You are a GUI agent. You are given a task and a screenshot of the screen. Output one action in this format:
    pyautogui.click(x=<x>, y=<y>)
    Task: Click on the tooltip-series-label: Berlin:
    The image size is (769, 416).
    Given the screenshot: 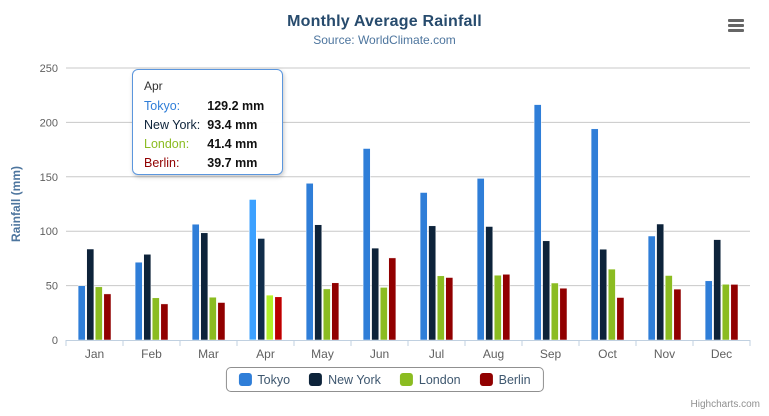 What is the action you would take?
    pyautogui.click(x=162, y=162)
    